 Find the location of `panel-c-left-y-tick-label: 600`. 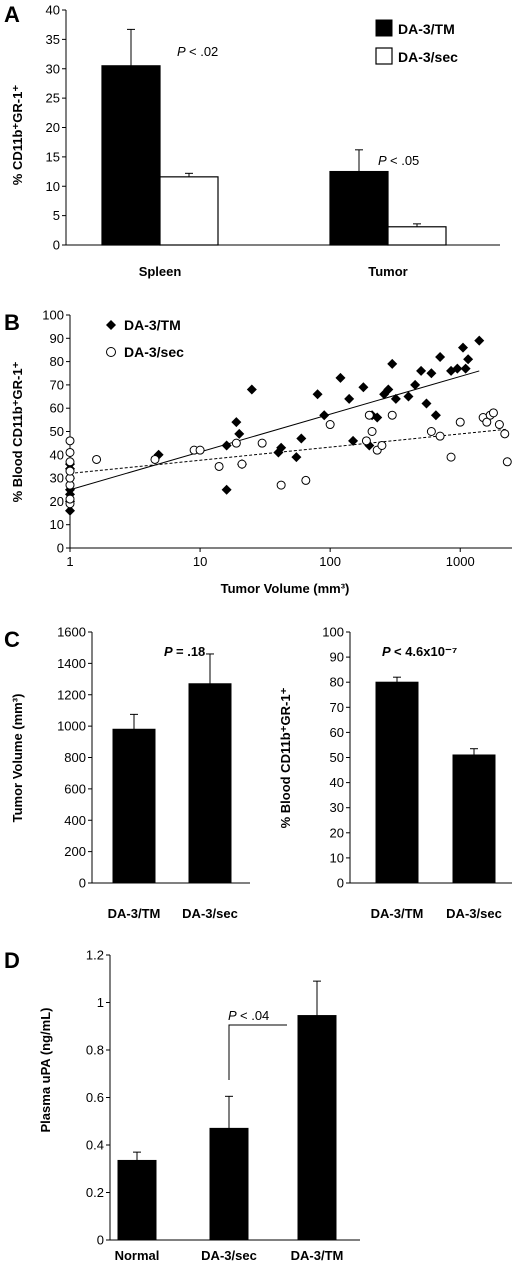

panel-c-left-y-tick-label: 600 is located at coordinates (75, 788).